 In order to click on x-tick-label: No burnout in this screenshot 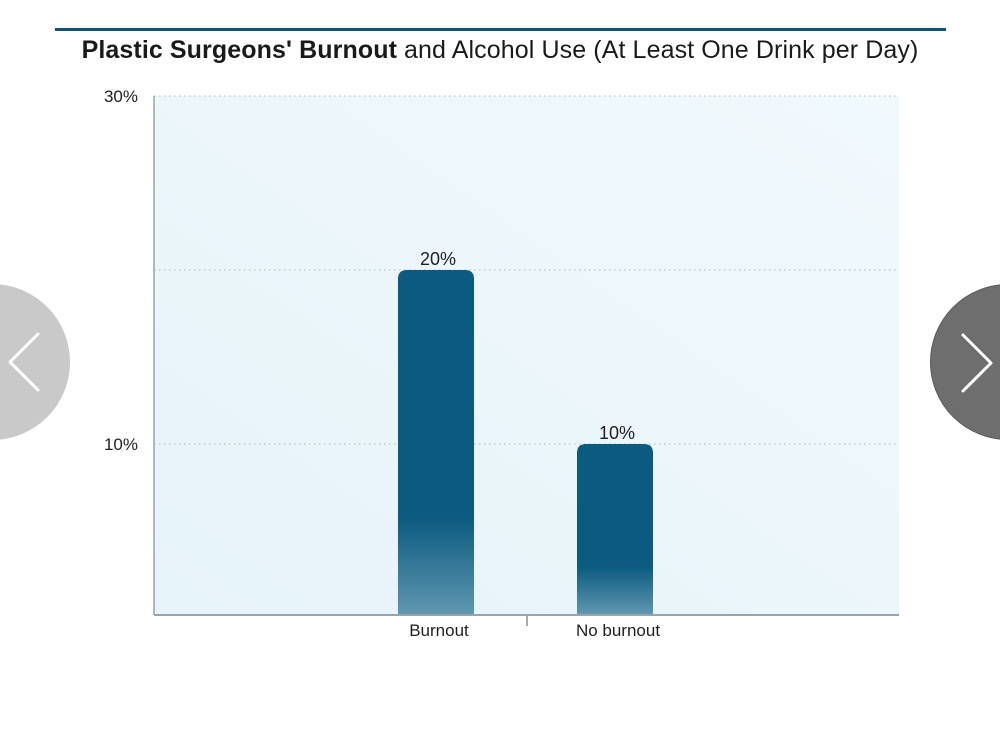, I will do `click(618, 630)`.